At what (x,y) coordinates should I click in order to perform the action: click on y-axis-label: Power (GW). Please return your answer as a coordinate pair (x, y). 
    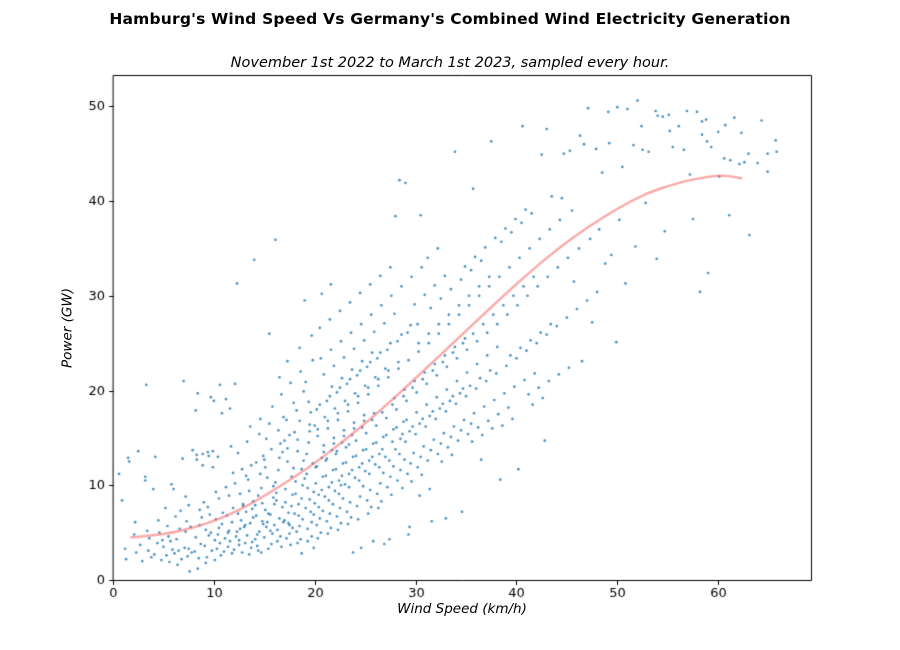
    Looking at the image, I should click on (67, 328).